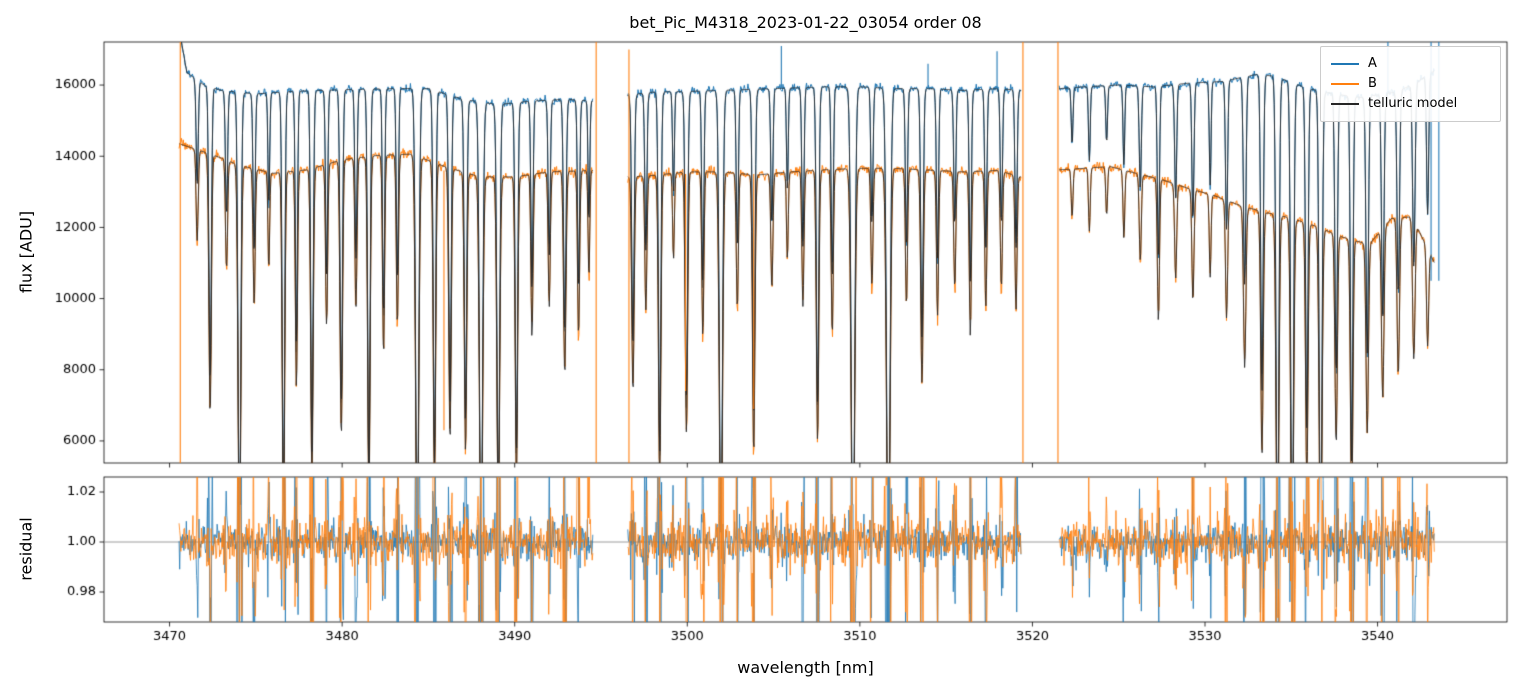  I want to click on flux-axis-label: flux [ADU], so click(26, 252).